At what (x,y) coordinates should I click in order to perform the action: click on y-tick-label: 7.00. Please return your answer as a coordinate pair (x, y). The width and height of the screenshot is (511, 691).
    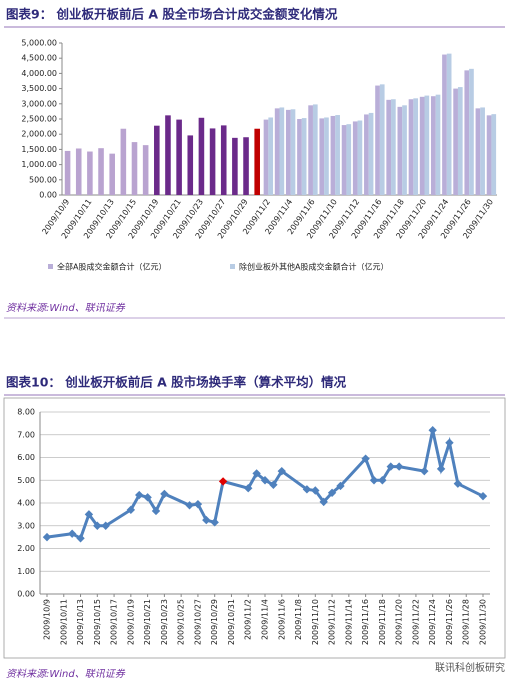
    Looking at the image, I should click on (26, 434).